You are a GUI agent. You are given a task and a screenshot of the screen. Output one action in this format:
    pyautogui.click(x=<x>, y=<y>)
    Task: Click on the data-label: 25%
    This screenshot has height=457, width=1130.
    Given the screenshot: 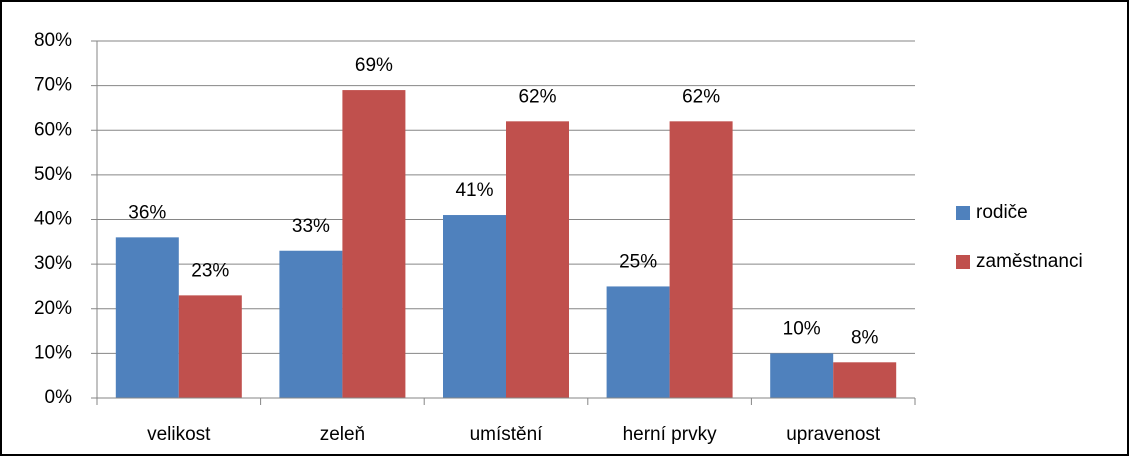 What is the action you would take?
    pyautogui.click(x=638, y=261)
    